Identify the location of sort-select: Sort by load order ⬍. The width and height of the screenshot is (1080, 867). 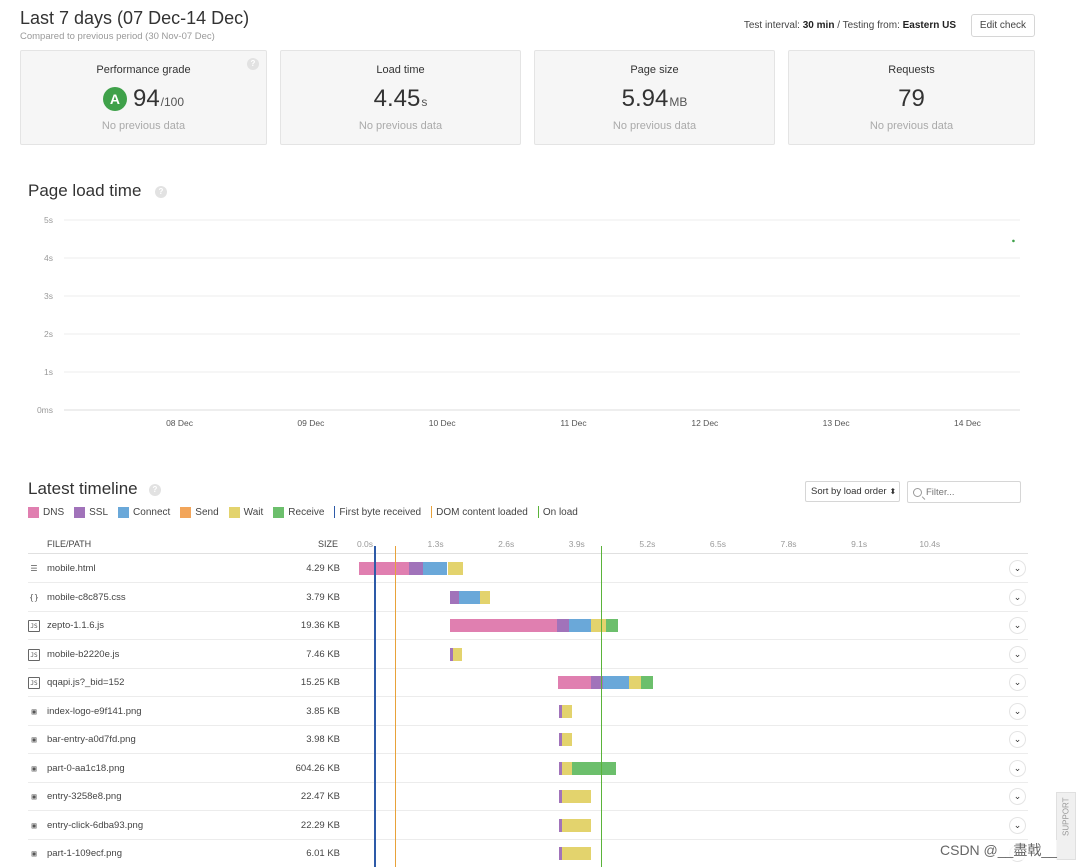
(852, 491).